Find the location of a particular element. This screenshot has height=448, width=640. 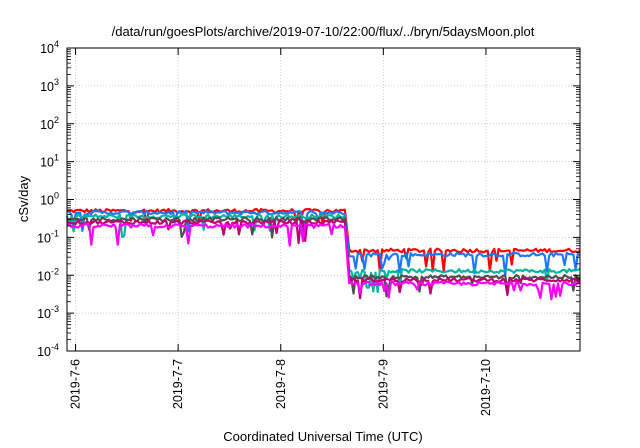

y-tick-label: 10⁻⁴ is located at coordinates (48, 350).